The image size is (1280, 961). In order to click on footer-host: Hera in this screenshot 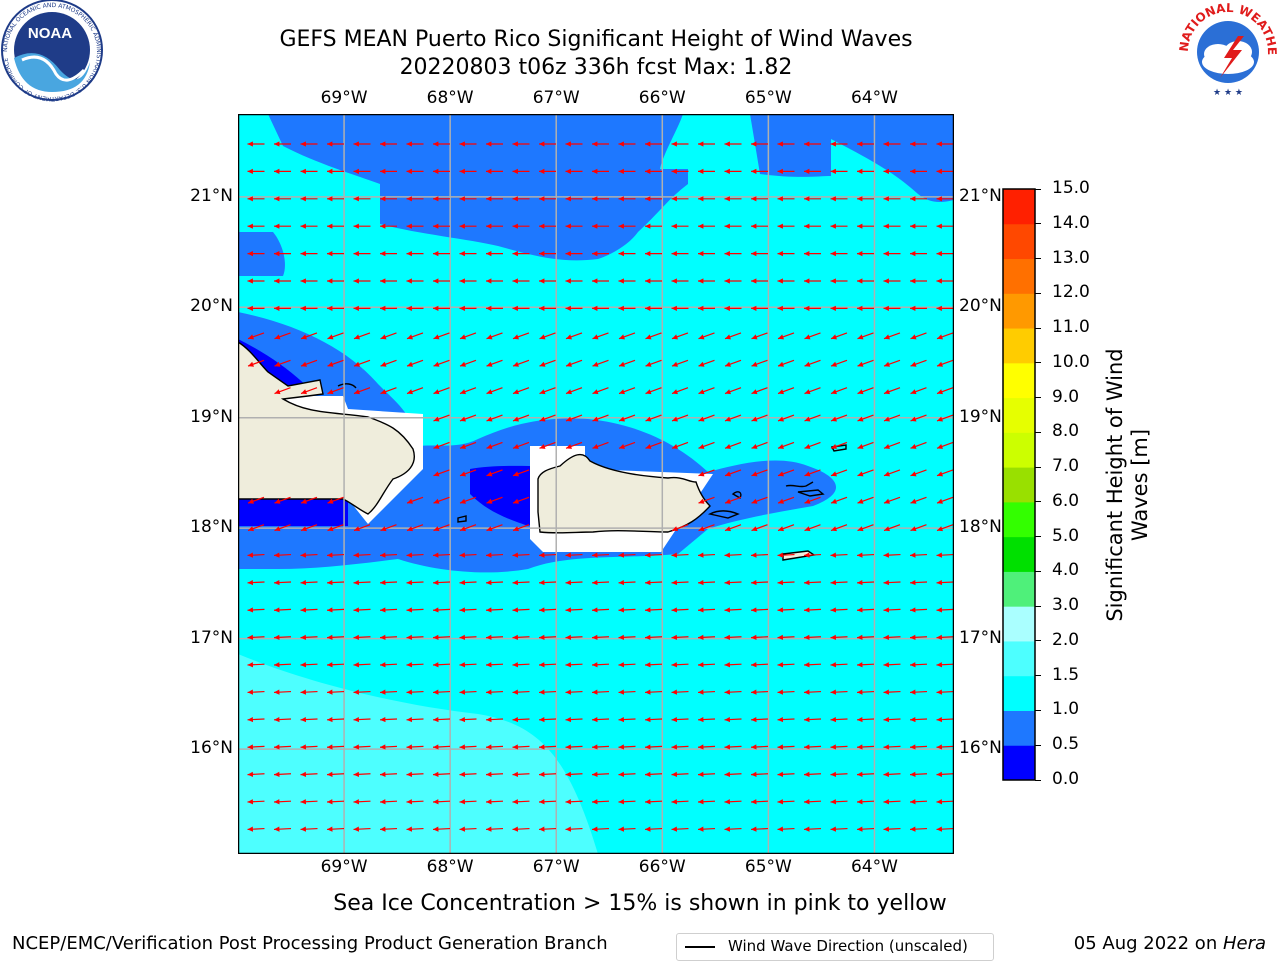, I will do `click(1244, 943)`.